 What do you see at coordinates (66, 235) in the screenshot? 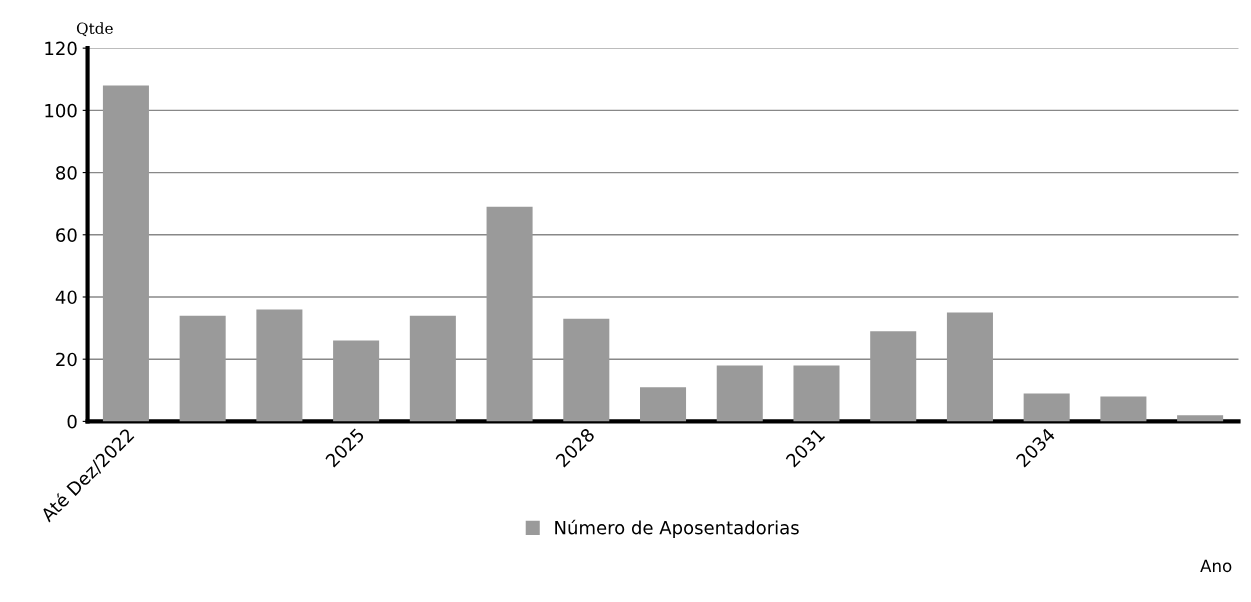
I see `y-tick-label: 60` at bounding box center [66, 235].